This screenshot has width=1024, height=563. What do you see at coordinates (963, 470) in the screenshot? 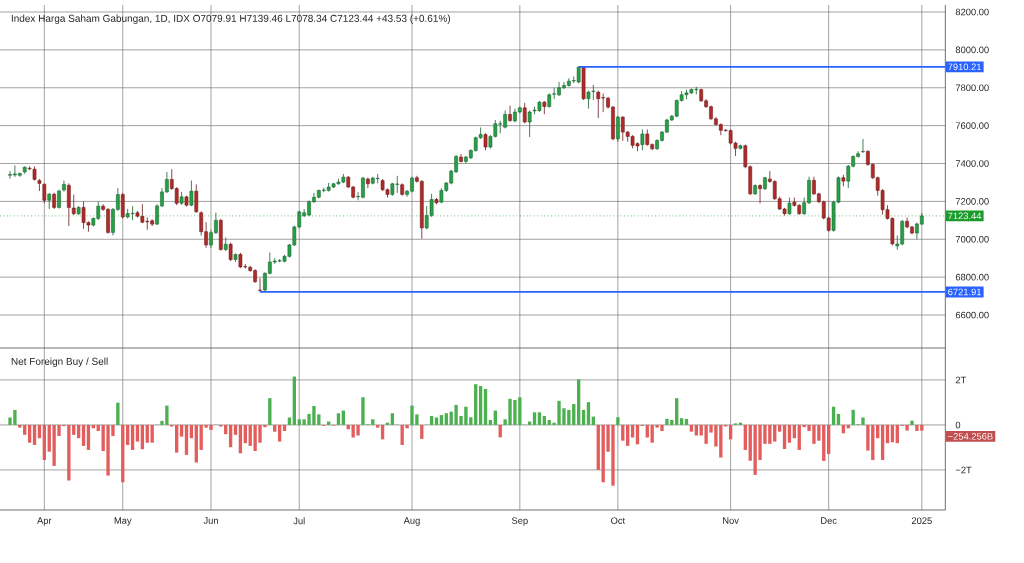
I see `y-tick-label: −2T` at bounding box center [963, 470].